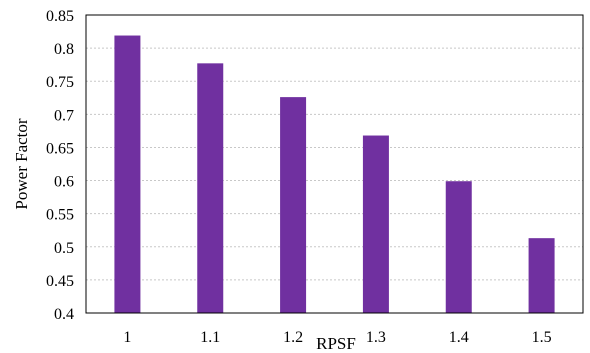  What do you see at coordinates (542, 337) in the screenshot?
I see `x-tick-label: 1.5` at bounding box center [542, 337].